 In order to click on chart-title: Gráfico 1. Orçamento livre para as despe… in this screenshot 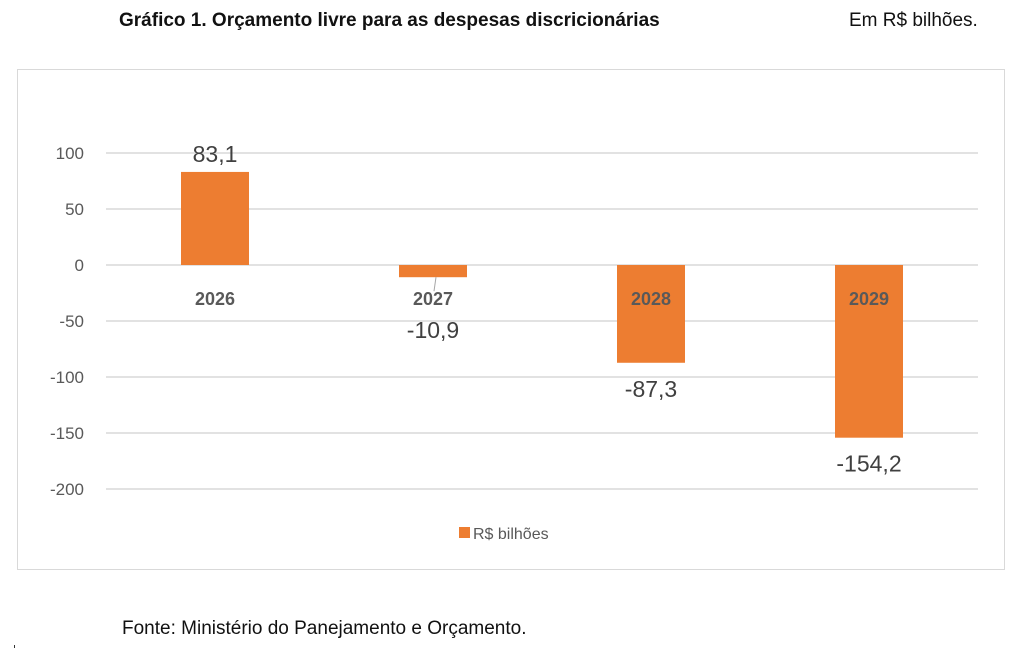, I will do `click(389, 20)`.